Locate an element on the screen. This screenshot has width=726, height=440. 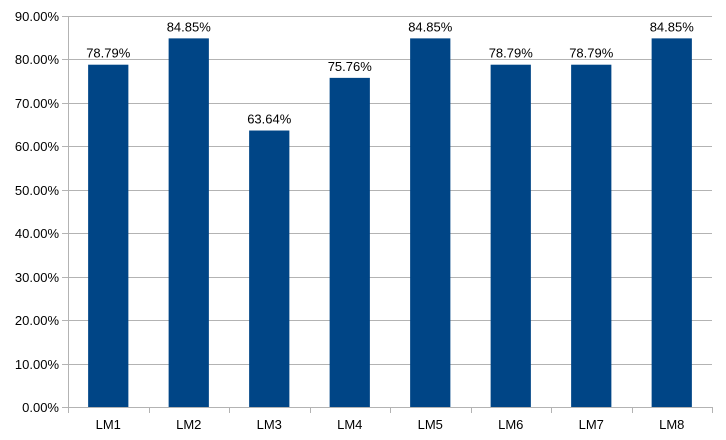
y-tick-label: 70.00% is located at coordinates (37, 103).